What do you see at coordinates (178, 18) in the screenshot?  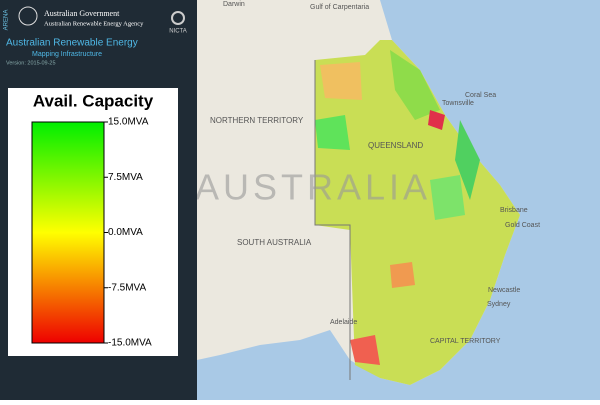 I see `nicta-logo` at bounding box center [178, 18].